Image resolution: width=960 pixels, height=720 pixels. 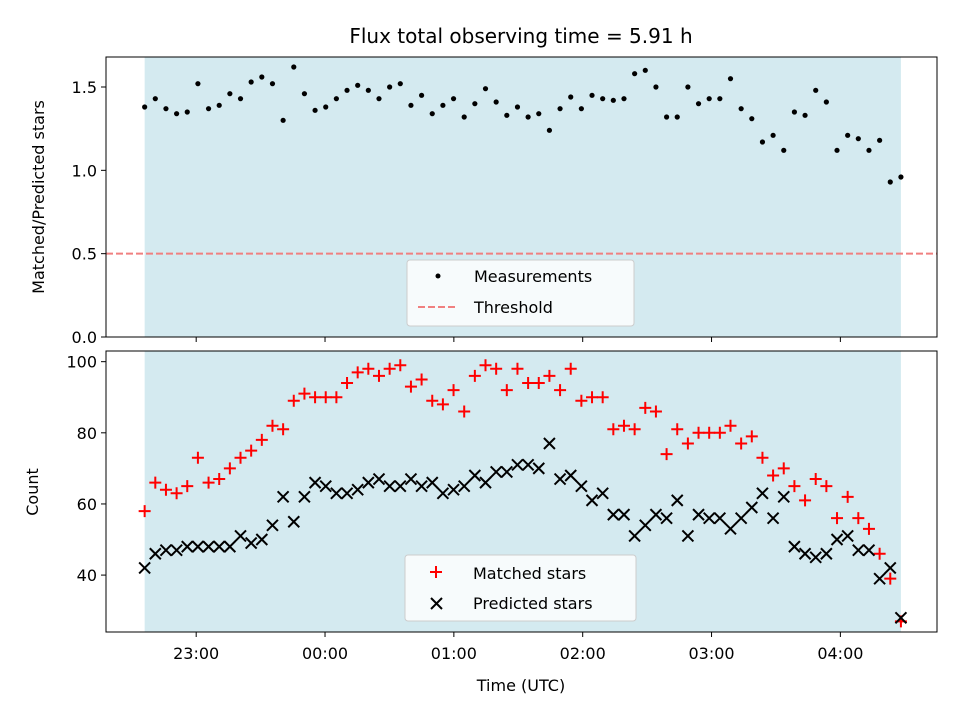 I want to click on top-legend: Measurements Threshold, so click(x=520, y=293).